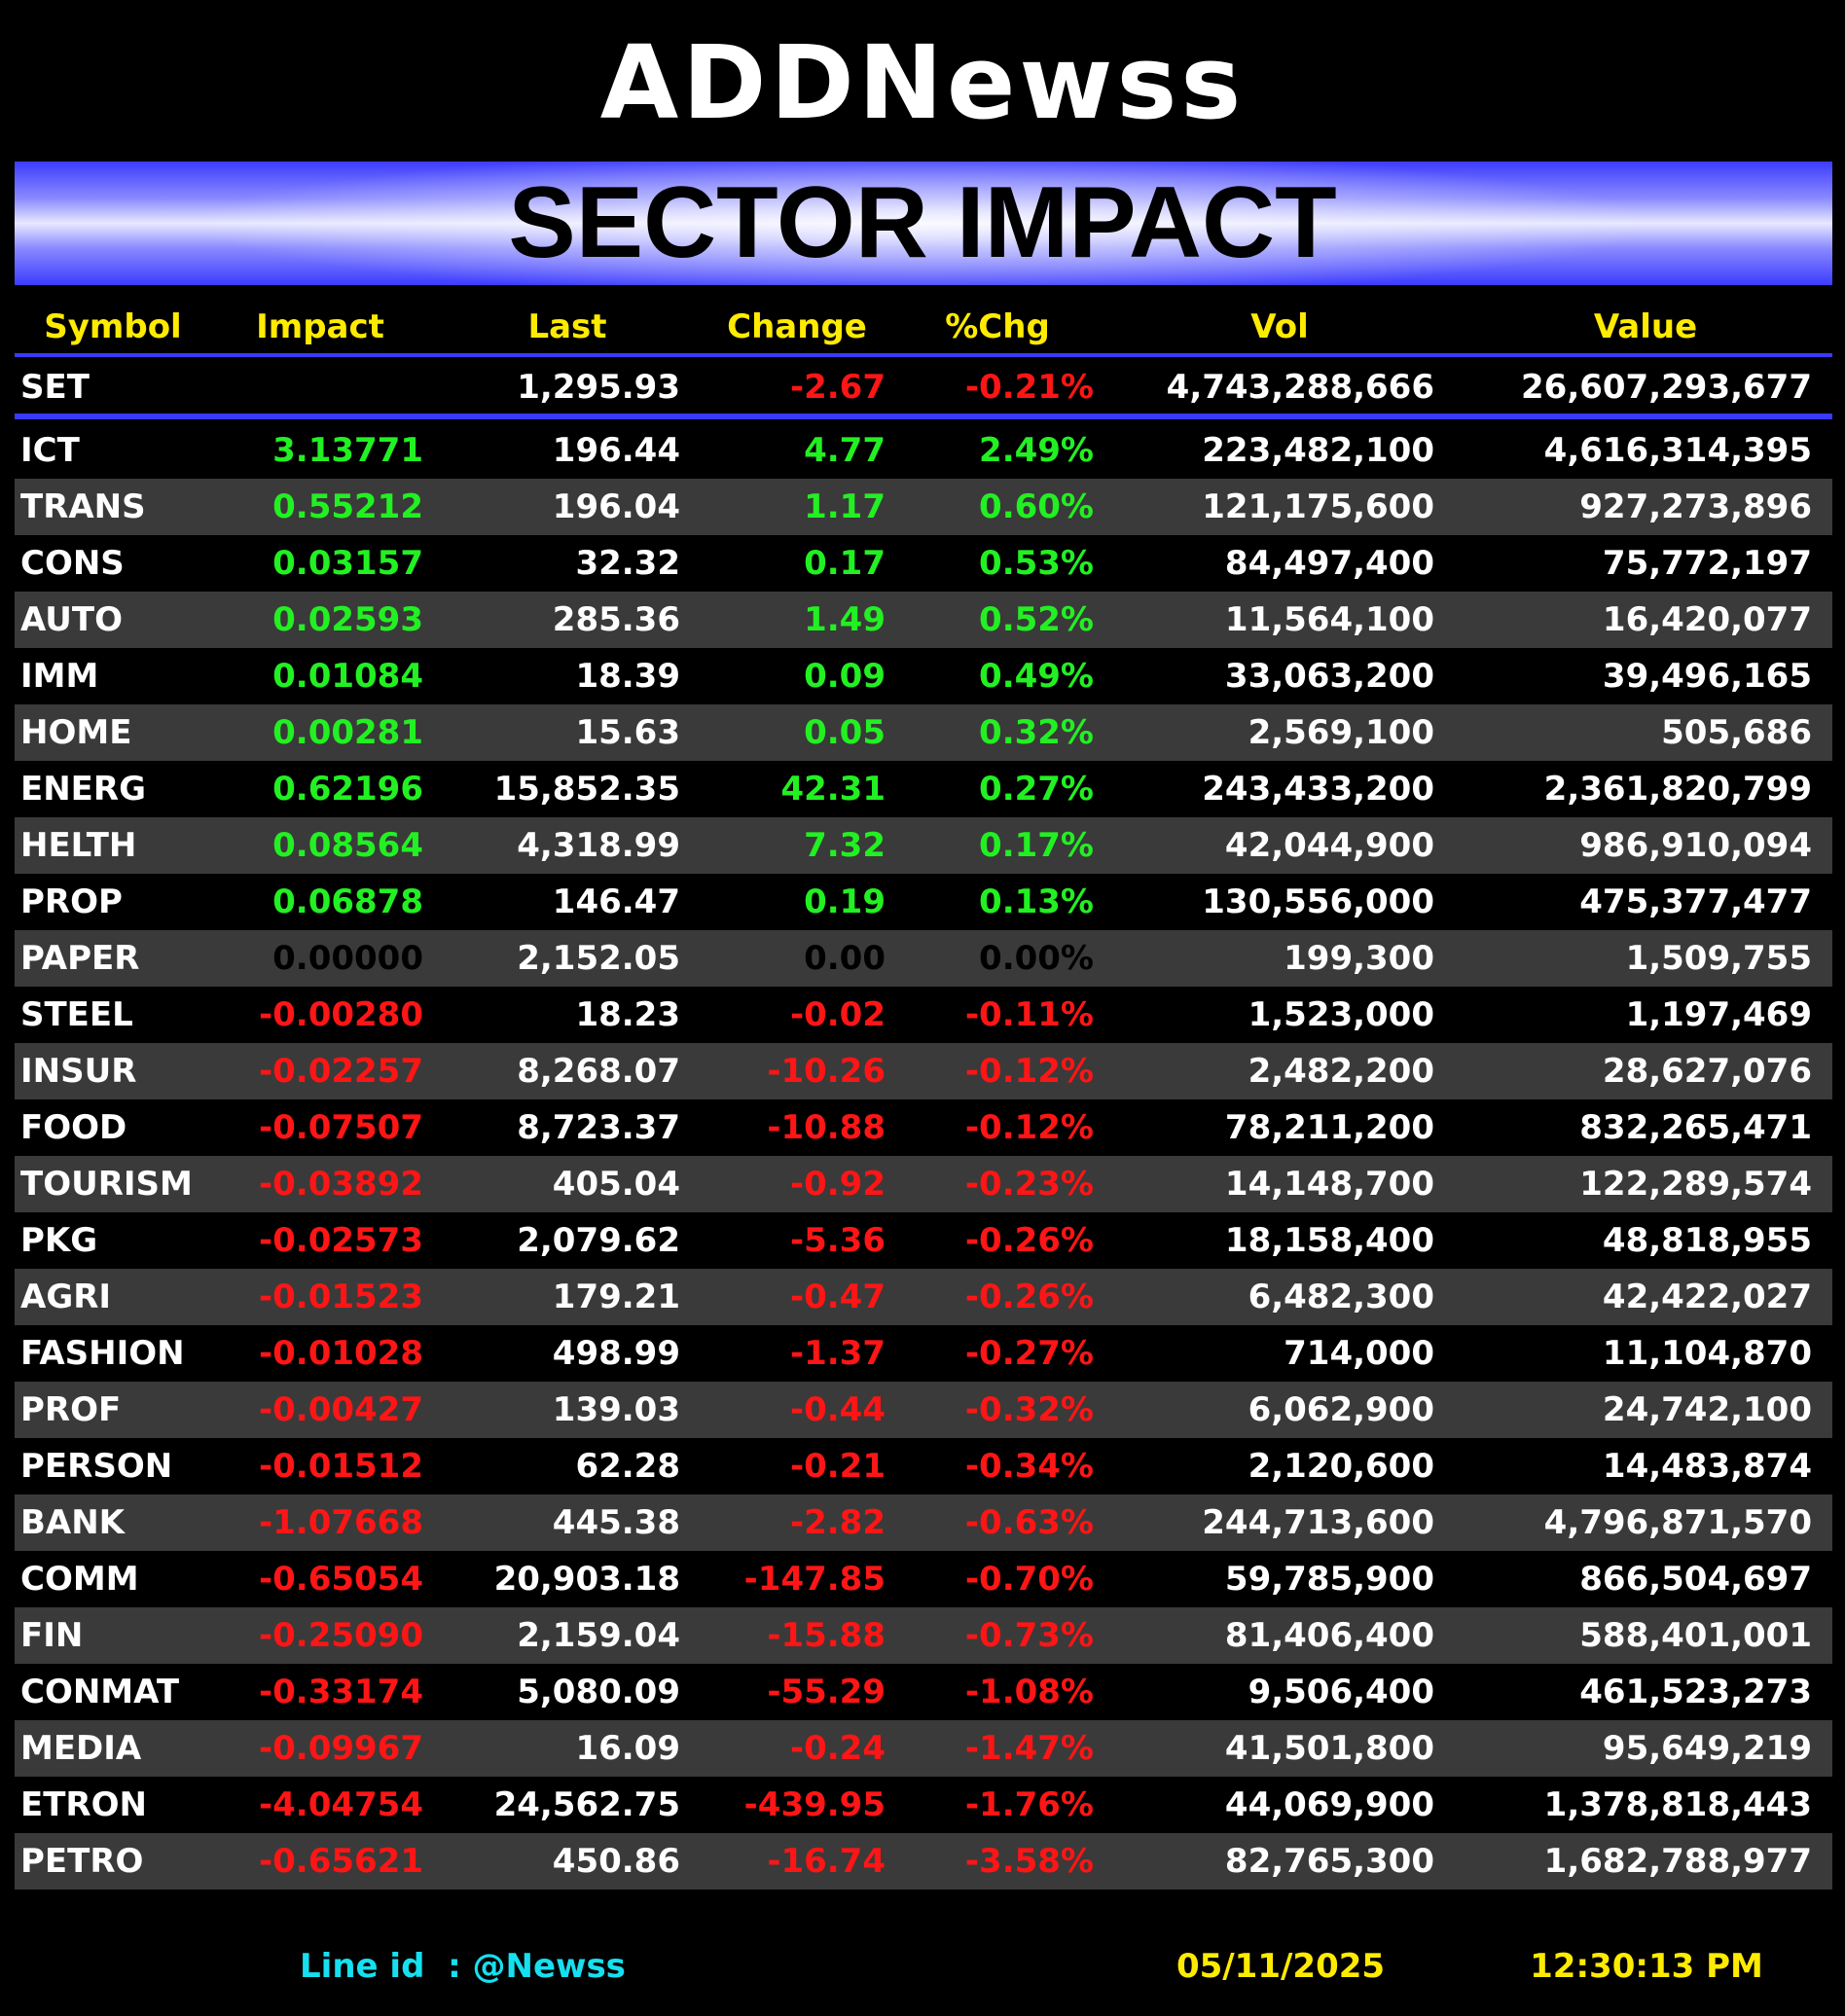  What do you see at coordinates (82, 1861) in the screenshot?
I see `symbol: PETRO` at bounding box center [82, 1861].